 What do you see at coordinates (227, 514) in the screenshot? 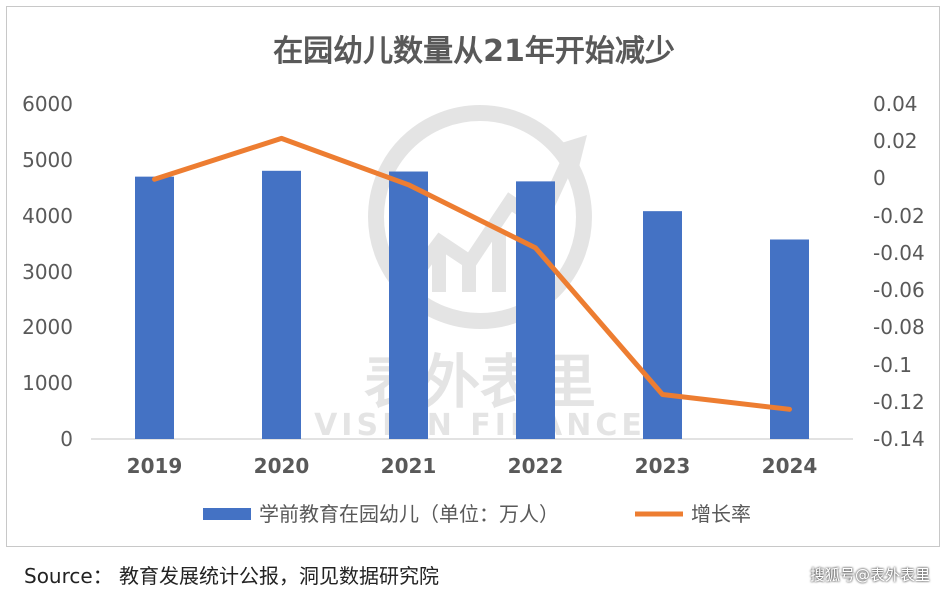
I see `legend-swatch-bar` at bounding box center [227, 514].